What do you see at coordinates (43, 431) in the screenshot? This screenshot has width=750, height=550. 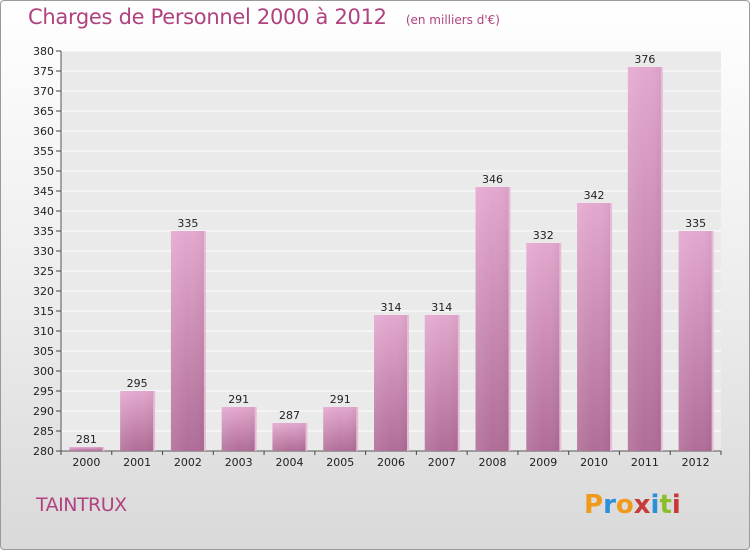 I see `y-tick-label: 285` at bounding box center [43, 431].